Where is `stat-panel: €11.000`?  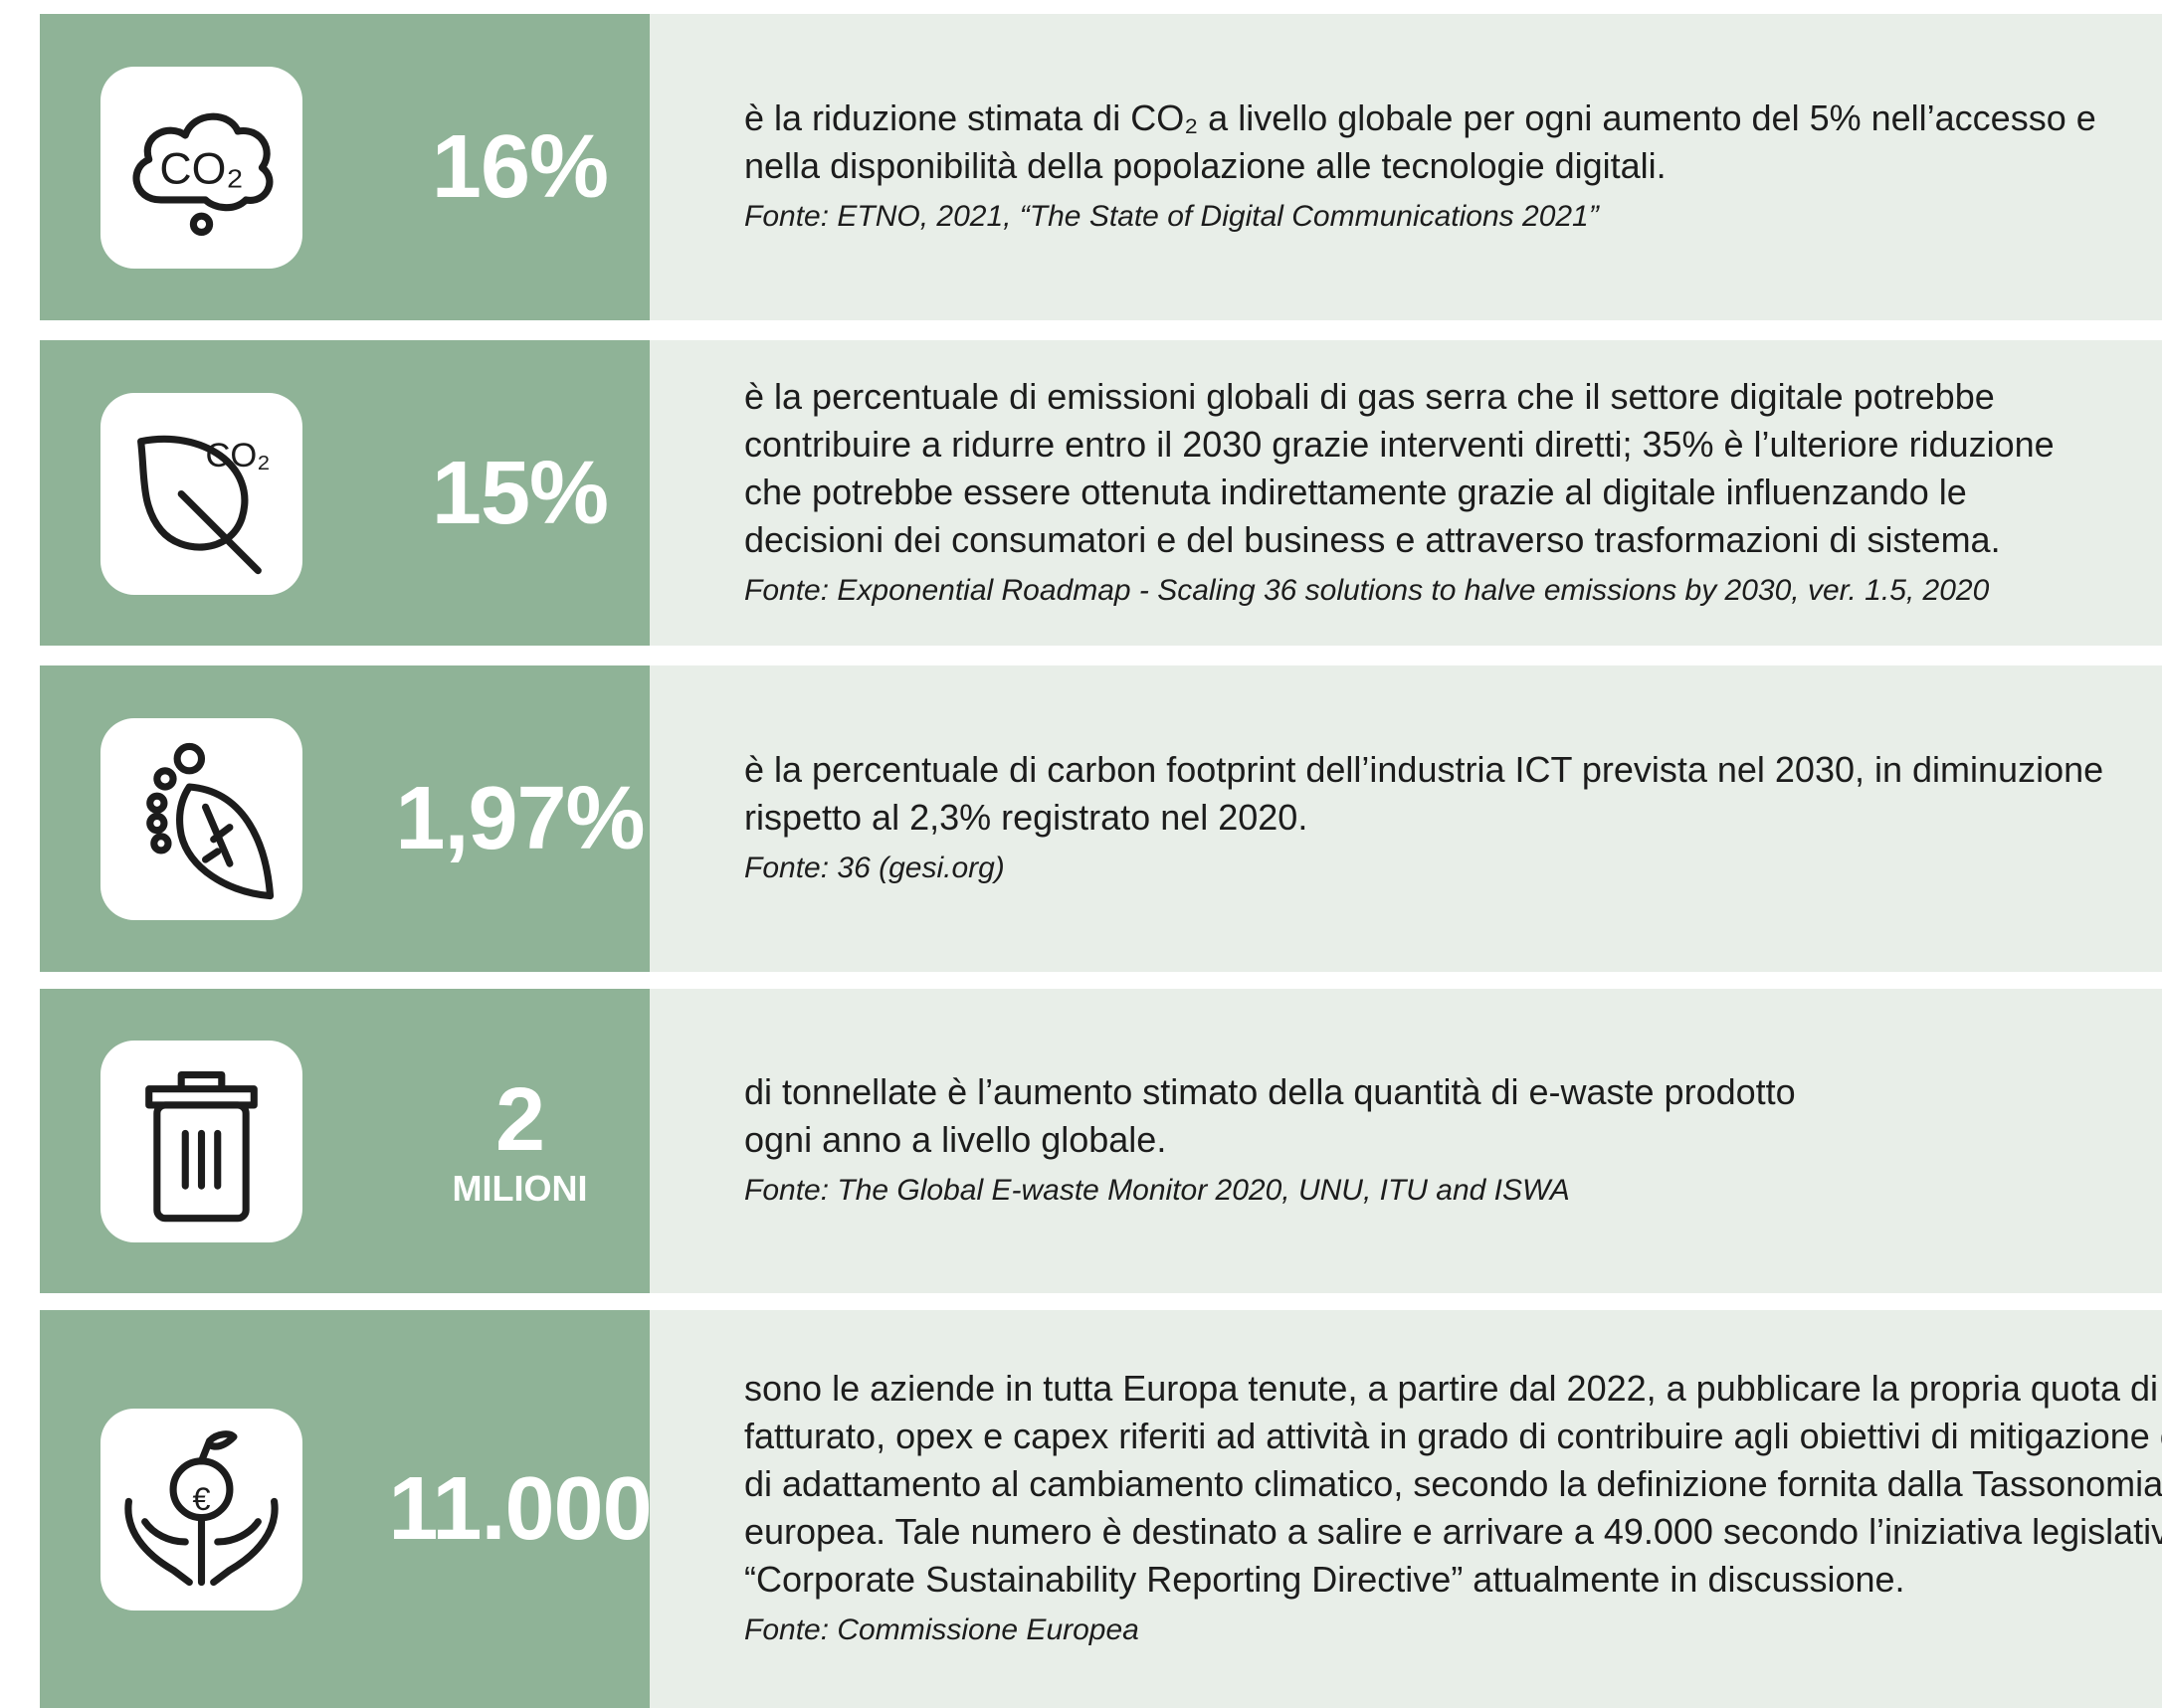 stat-panel: €11.000 is located at coordinates (346, 1509).